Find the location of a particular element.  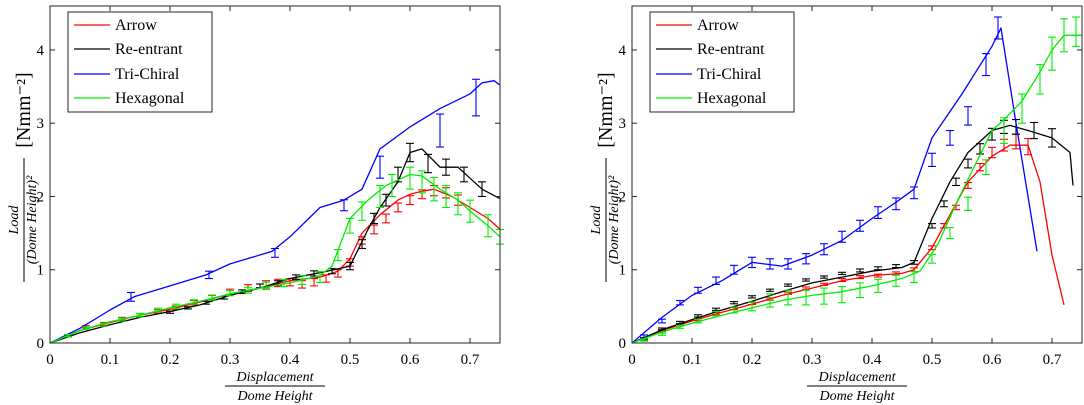

y-tick-label-right-3: 3 is located at coordinates (623, 124).